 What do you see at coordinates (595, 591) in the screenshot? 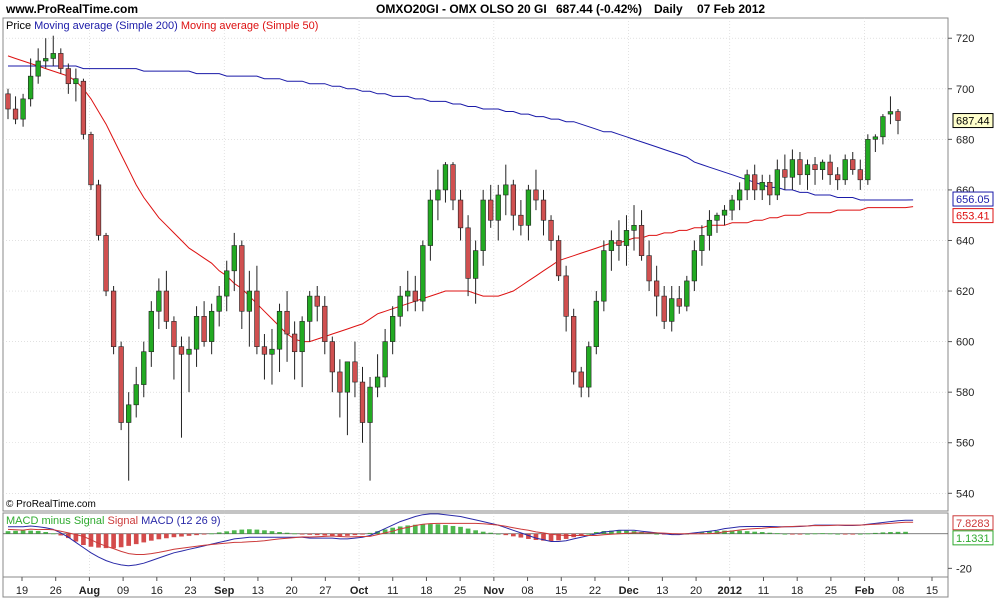
I see `x-day-label: 22` at bounding box center [595, 591].